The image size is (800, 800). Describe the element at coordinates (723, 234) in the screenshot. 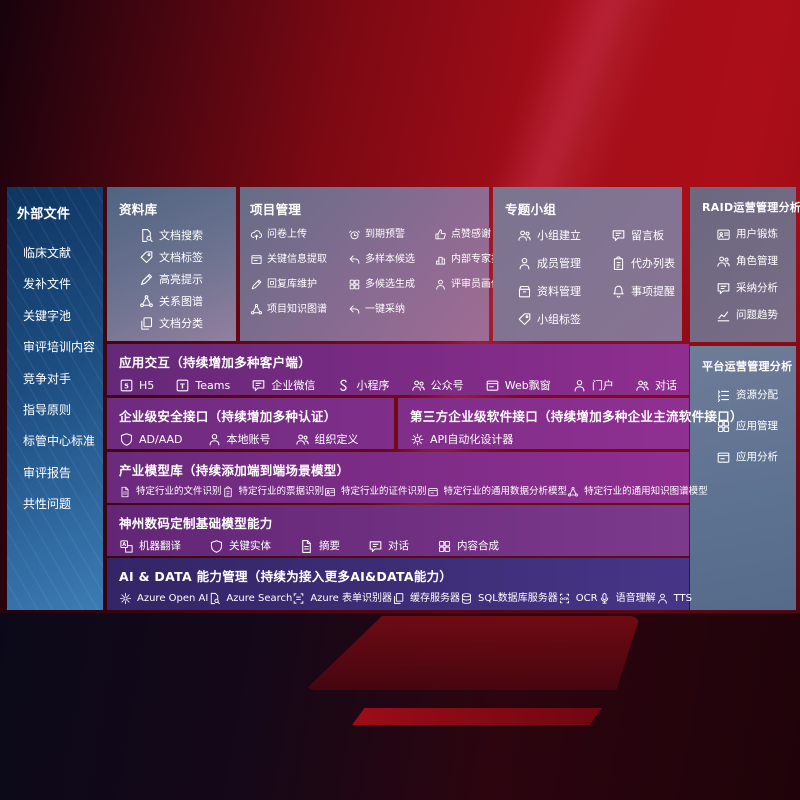

I see `idcard-icon` at that location.